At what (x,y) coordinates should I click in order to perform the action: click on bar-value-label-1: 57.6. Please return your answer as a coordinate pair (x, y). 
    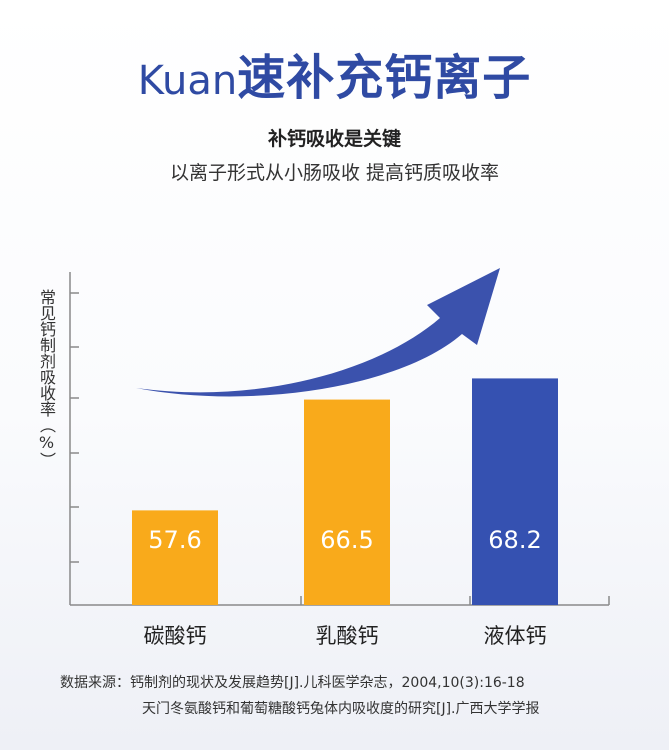
    Looking at the image, I should click on (174, 540).